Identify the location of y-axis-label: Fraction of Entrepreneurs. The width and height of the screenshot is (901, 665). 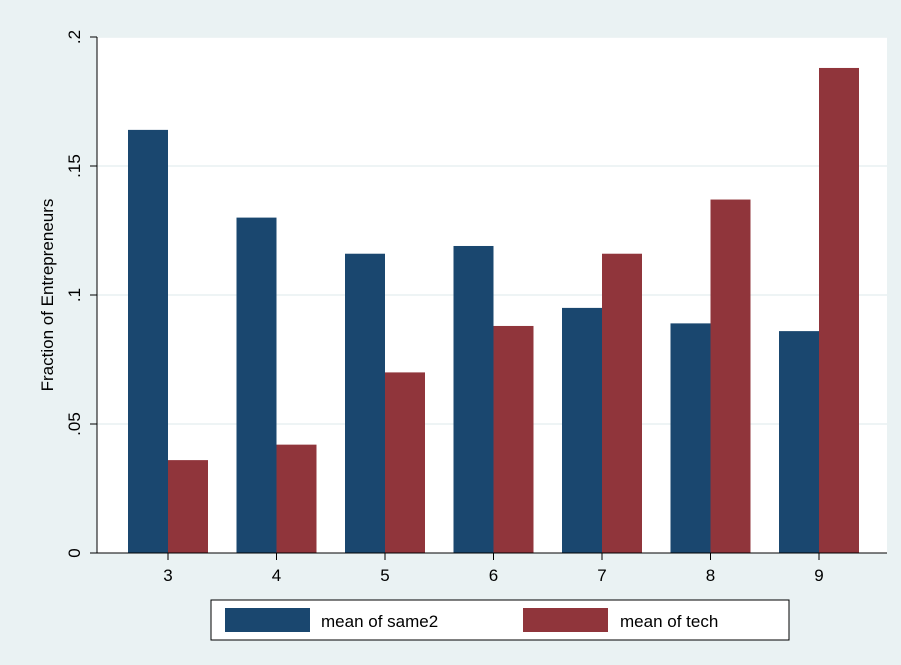
(47, 295).